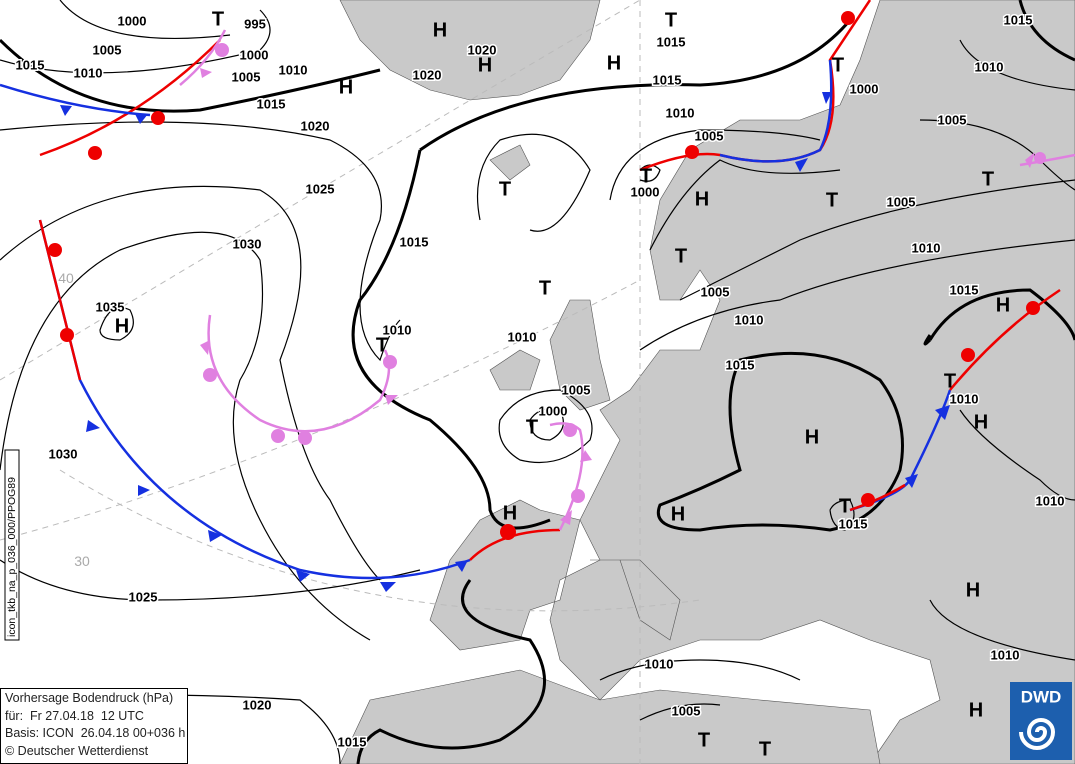  What do you see at coordinates (74, 716) in the screenshot?
I see `info-valid: für: Fr 27.04.18 12 UTC` at bounding box center [74, 716].